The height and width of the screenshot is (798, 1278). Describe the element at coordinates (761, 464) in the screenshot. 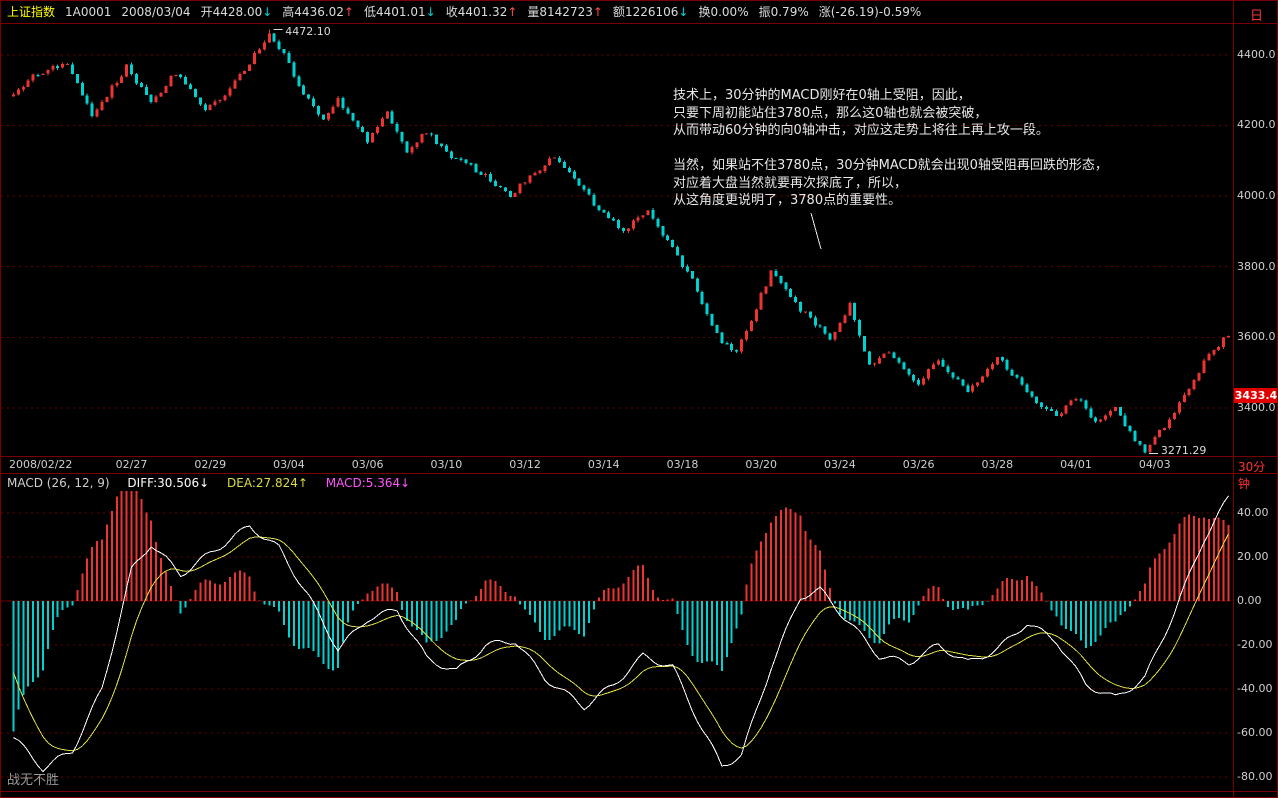

I see `x-axis-tick-label: 03/20` at that location.